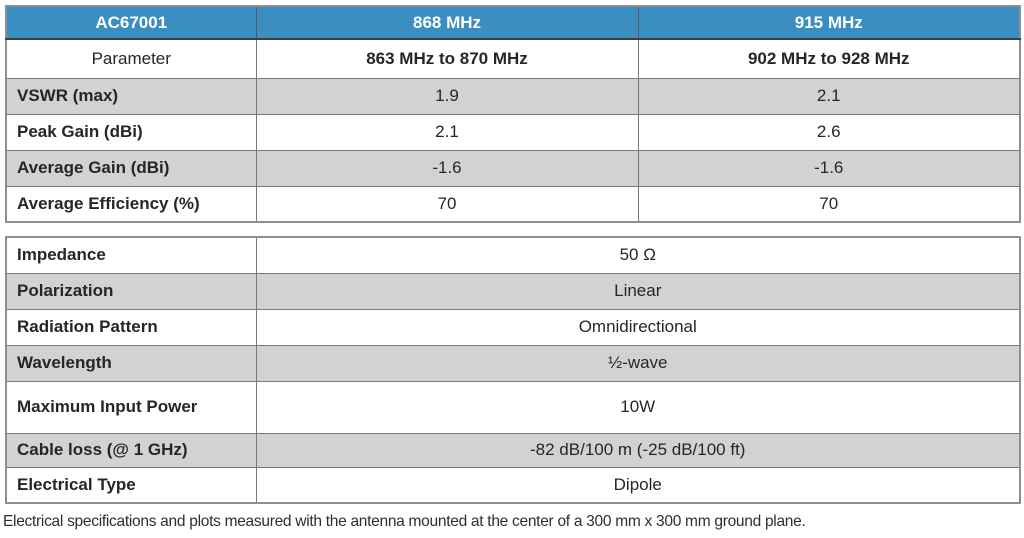 Image resolution: width=1024 pixels, height=538 pixels. Describe the element at coordinates (131, 58) in the screenshot. I see `parameter-heading-cell: Parameter` at that location.